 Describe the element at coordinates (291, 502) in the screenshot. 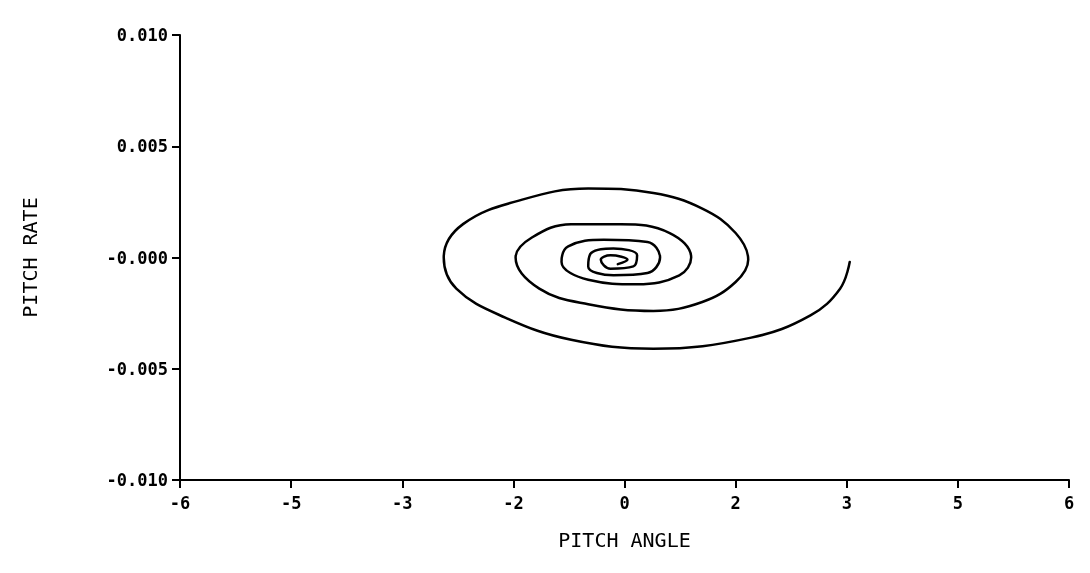

I see `x-tick-label: -5` at that location.